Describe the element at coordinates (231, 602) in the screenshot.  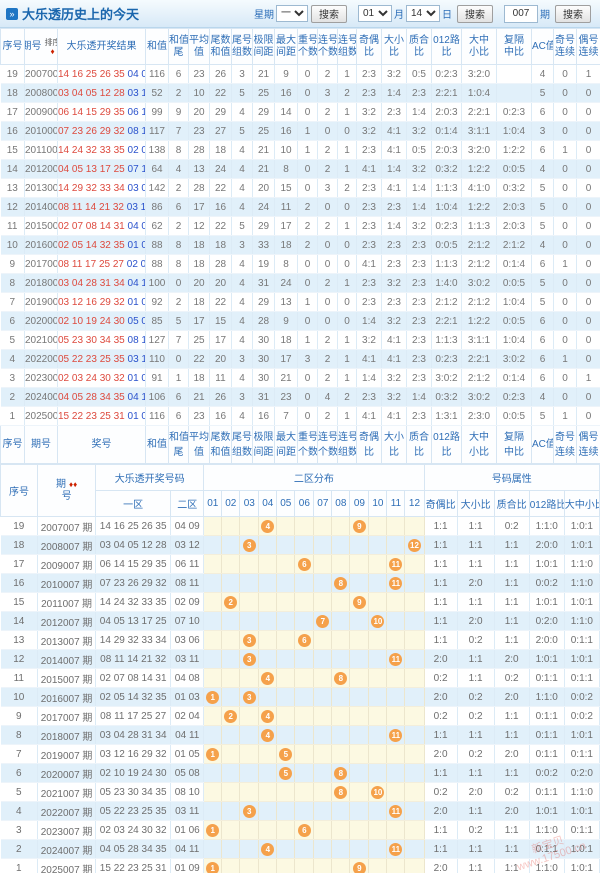
I see `distribution-cell: 2` at that location.